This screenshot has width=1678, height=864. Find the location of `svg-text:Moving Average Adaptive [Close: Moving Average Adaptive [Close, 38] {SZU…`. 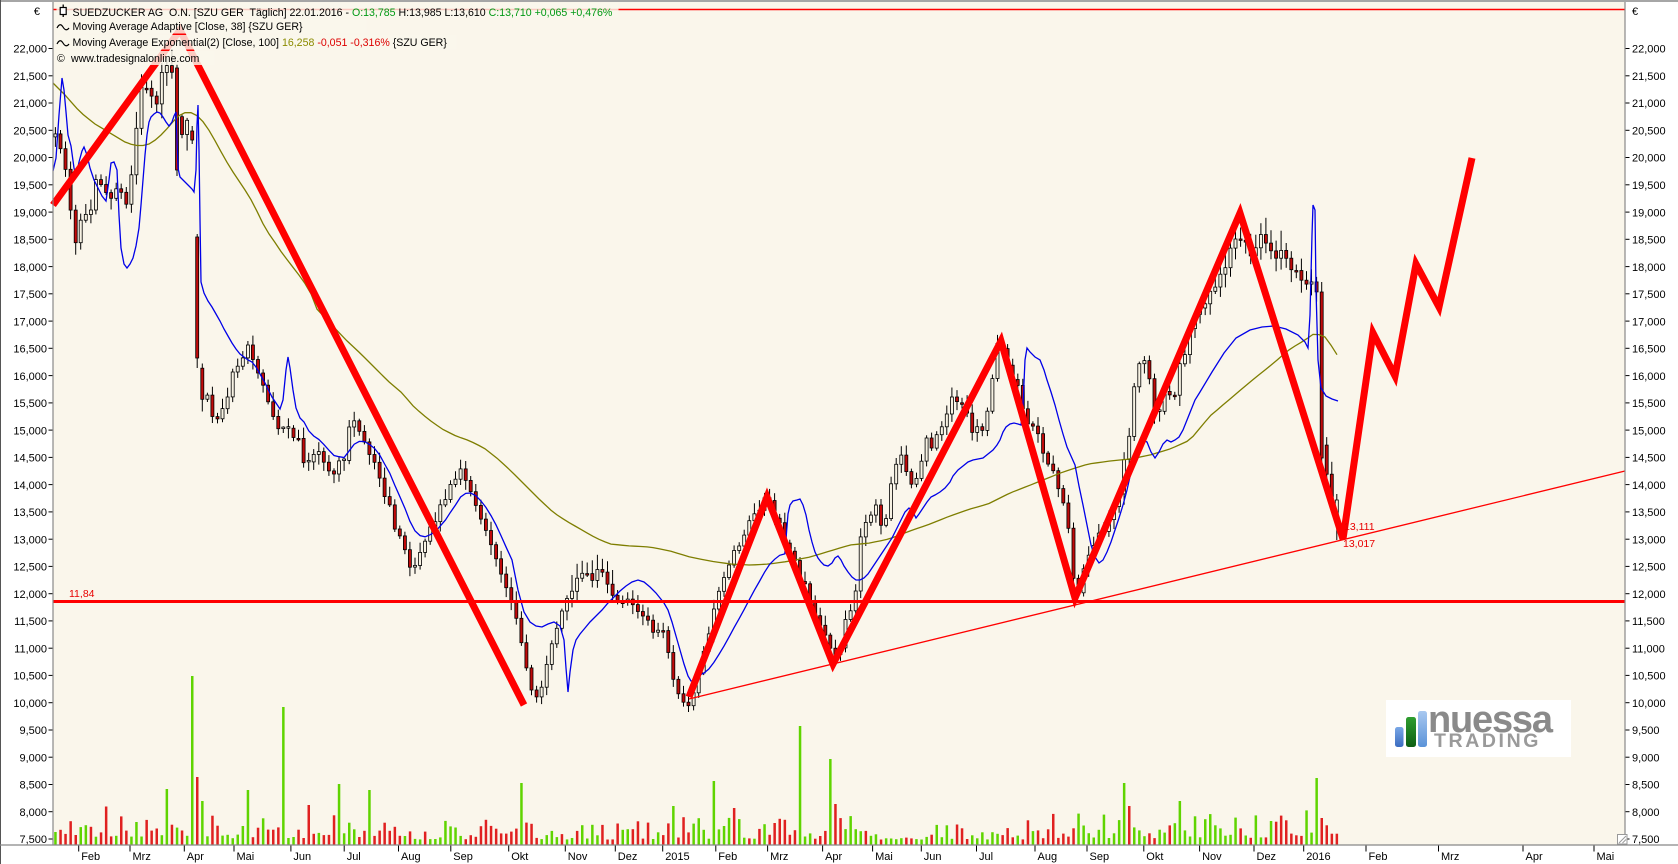

svg-text:Moving Average Adaptive [Close: Moving Average Adaptive [Close, 38] {SZU… is located at coordinates (188, 27).